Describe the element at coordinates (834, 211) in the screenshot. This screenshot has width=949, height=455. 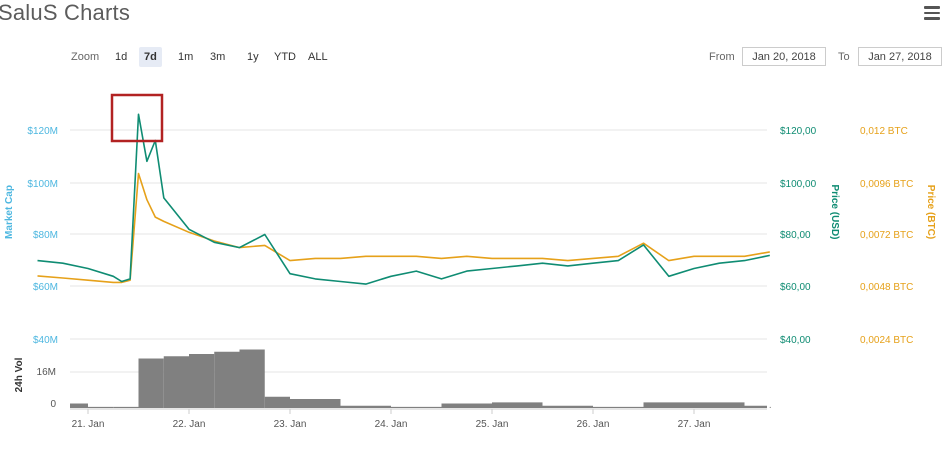
I see `price-usd-axis-title: Price (USD)` at that location.